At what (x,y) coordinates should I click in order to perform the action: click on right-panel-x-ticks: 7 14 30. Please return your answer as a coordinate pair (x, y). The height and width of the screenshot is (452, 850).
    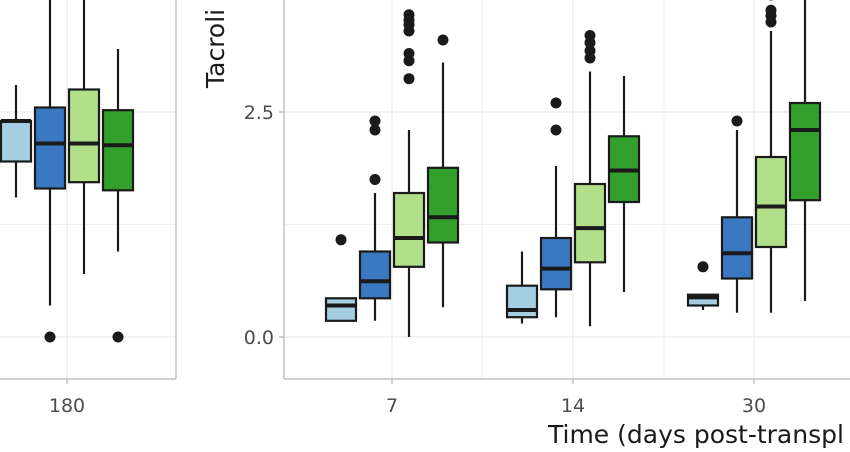
    Looking at the image, I should click on (576, 398).